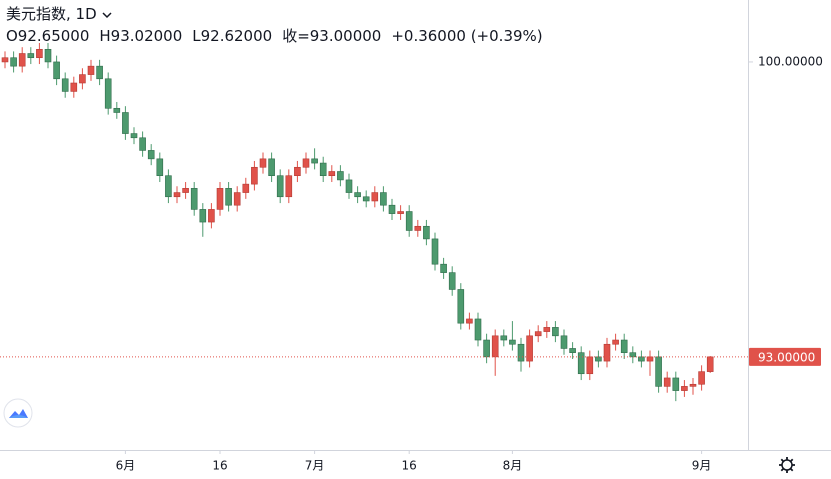 The width and height of the screenshot is (831, 479). Describe the element at coordinates (51, 14) in the screenshot. I see `chart-title: 美元指数, 1D` at that location.